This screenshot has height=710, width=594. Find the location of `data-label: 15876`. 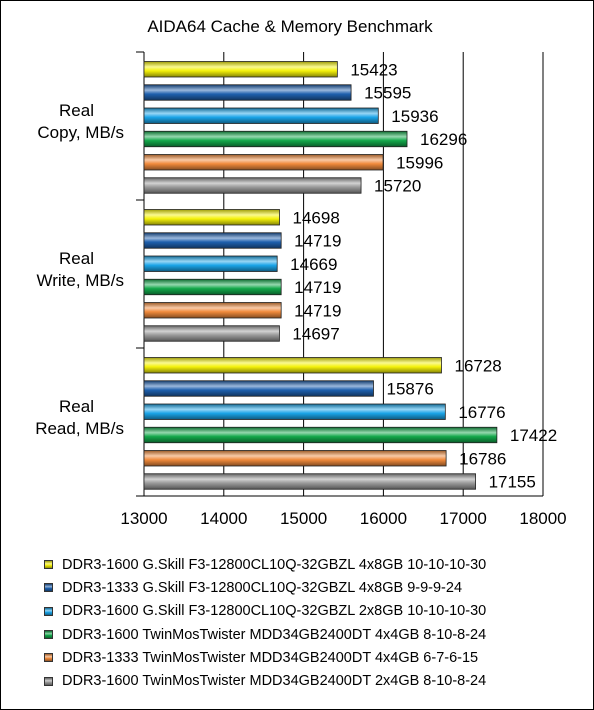

data-label: 15876 is located at coordinates (410, 389).